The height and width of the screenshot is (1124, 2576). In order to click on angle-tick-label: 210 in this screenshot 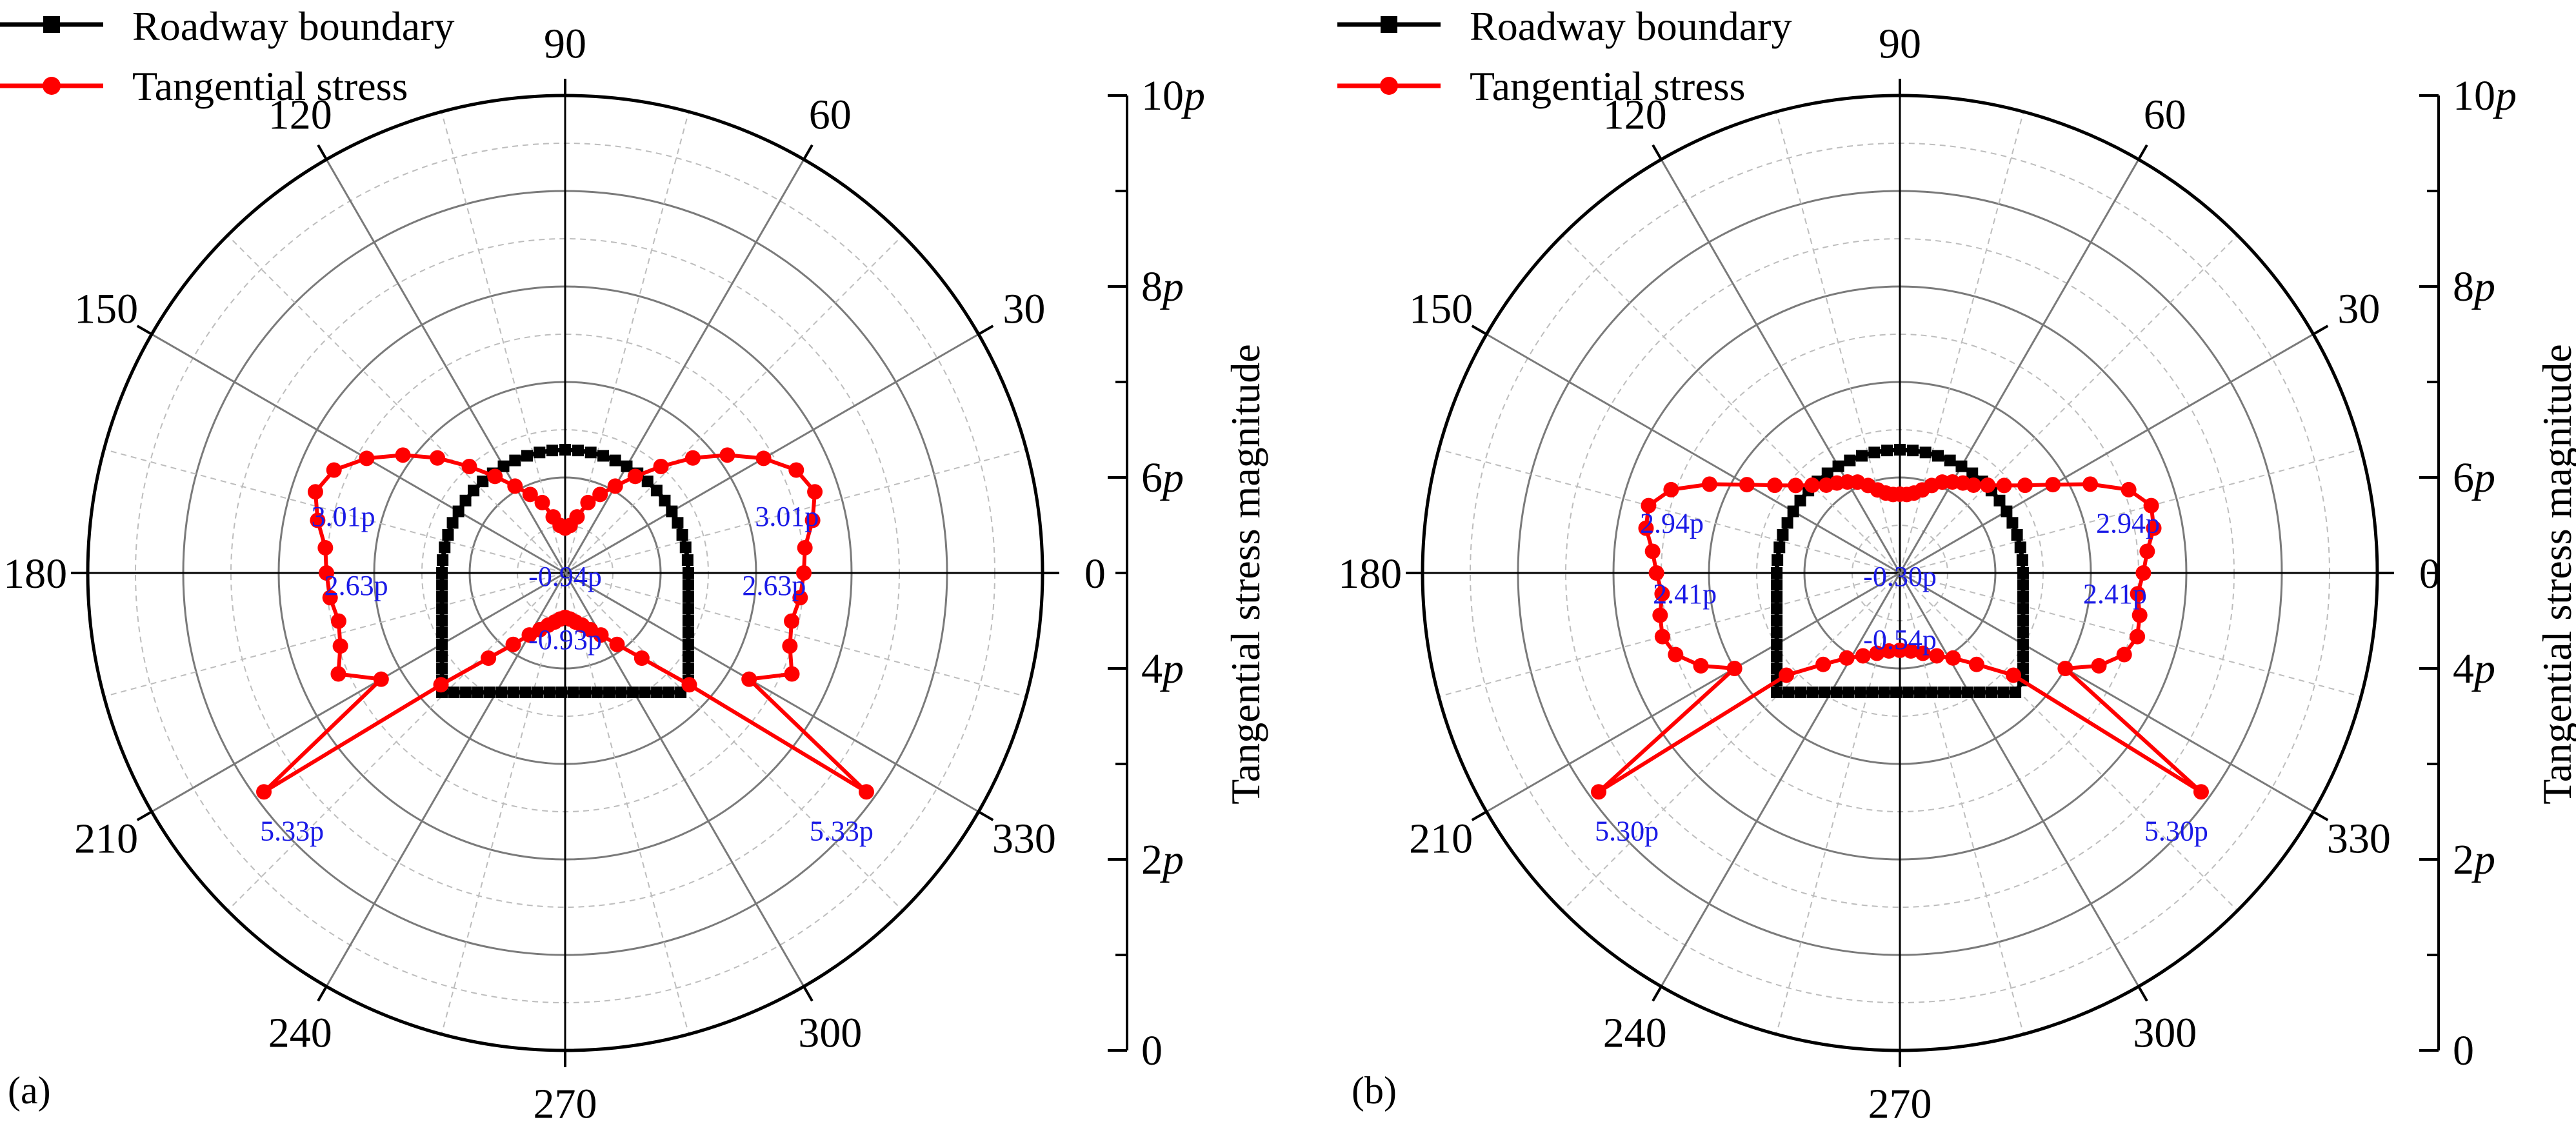, I will do `click(1441, 840)`.